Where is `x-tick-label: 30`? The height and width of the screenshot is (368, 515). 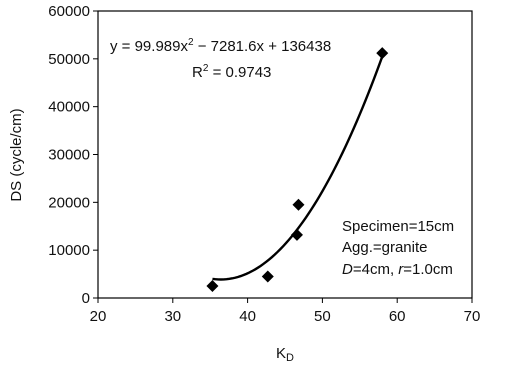 x-tick-label: 30 is located at coordinates (172, 316).